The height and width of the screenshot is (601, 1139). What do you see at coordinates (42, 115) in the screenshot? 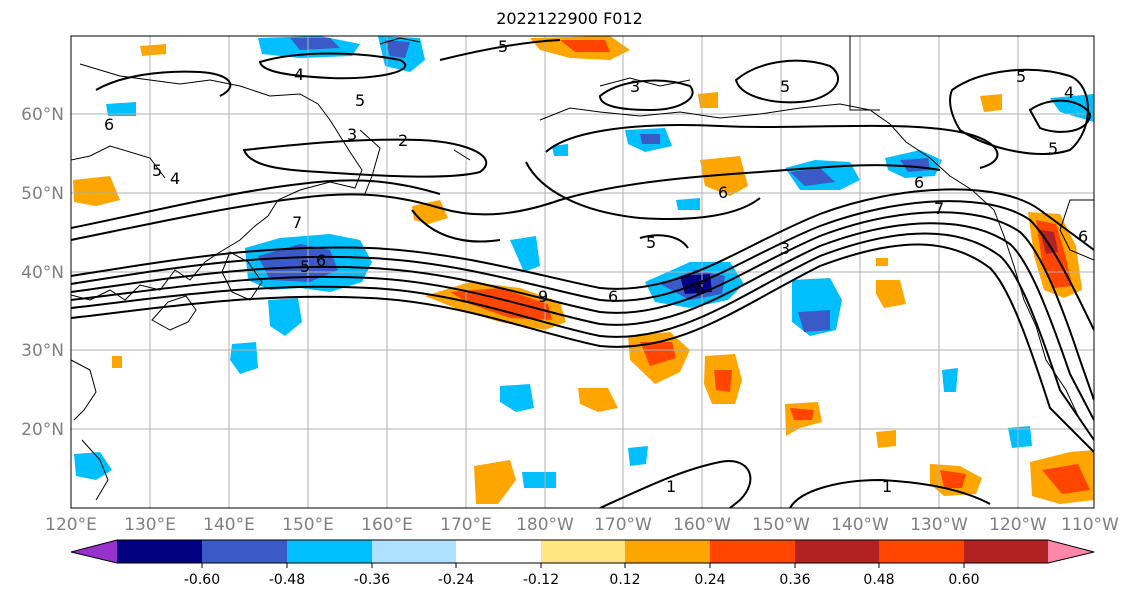
I see `lat-label: 60°N` at bounding box center [42, 115].